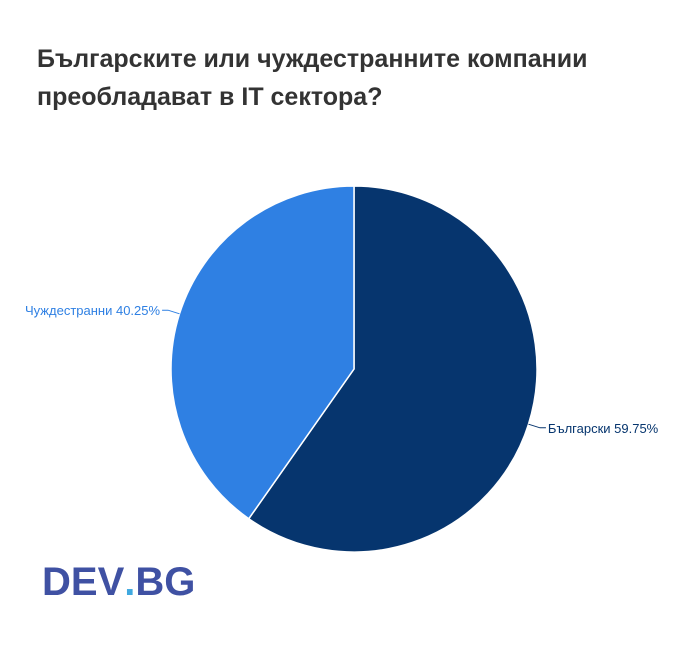 This screenshot has height=646, width=700. Describe the element at coordinates (312, 59) in the screenshot. I see `chart-title-line-1: Българските или чуждестранните компании` at that location.